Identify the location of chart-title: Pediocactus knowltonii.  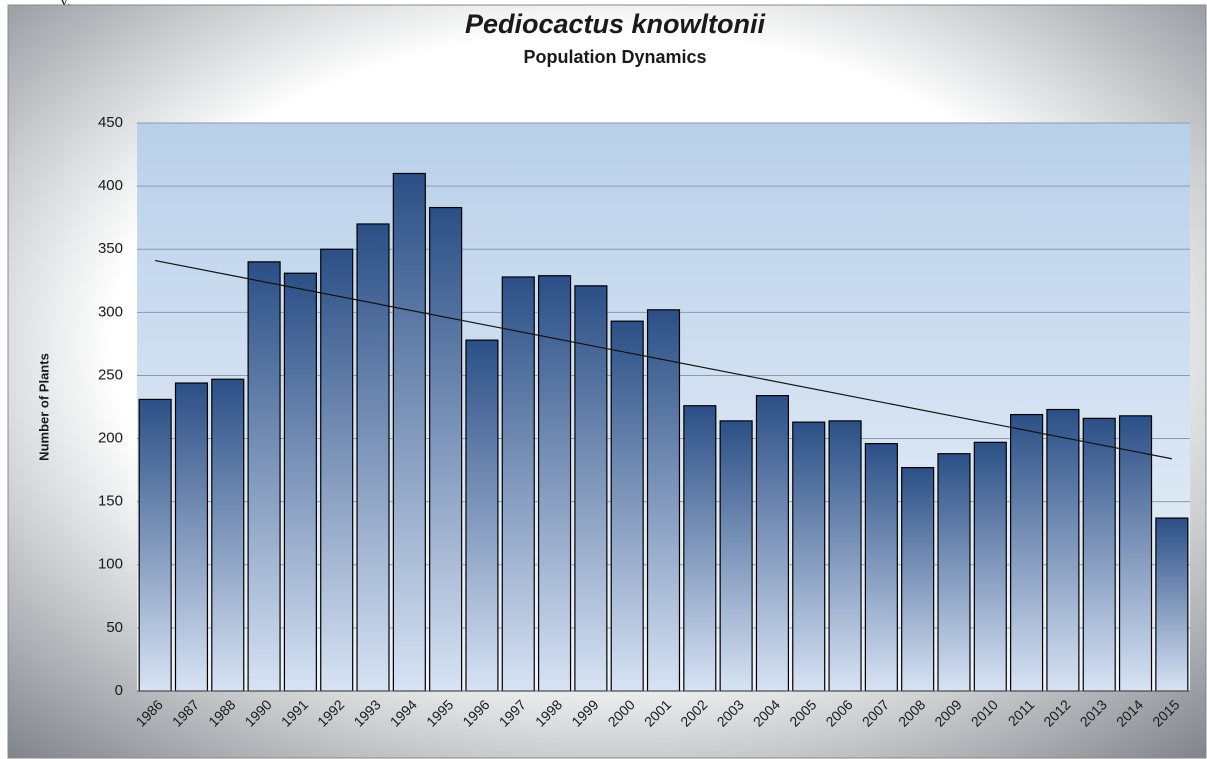
(615, 24).